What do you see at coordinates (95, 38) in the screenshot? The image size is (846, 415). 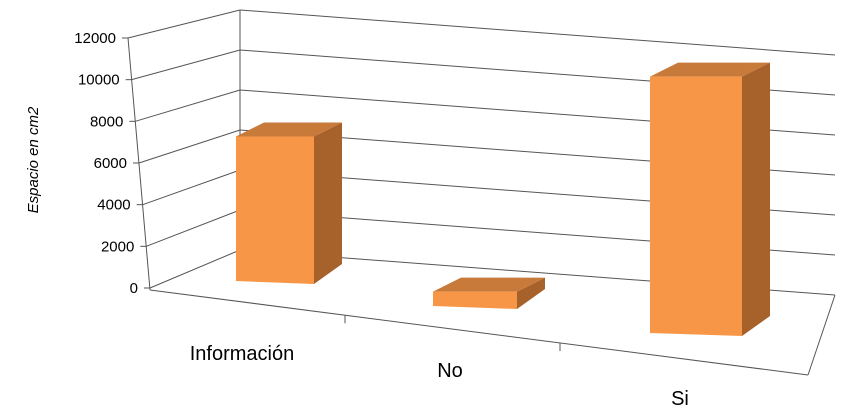 I see `y-tick-label: 12000` at bounding box center [95, 38].